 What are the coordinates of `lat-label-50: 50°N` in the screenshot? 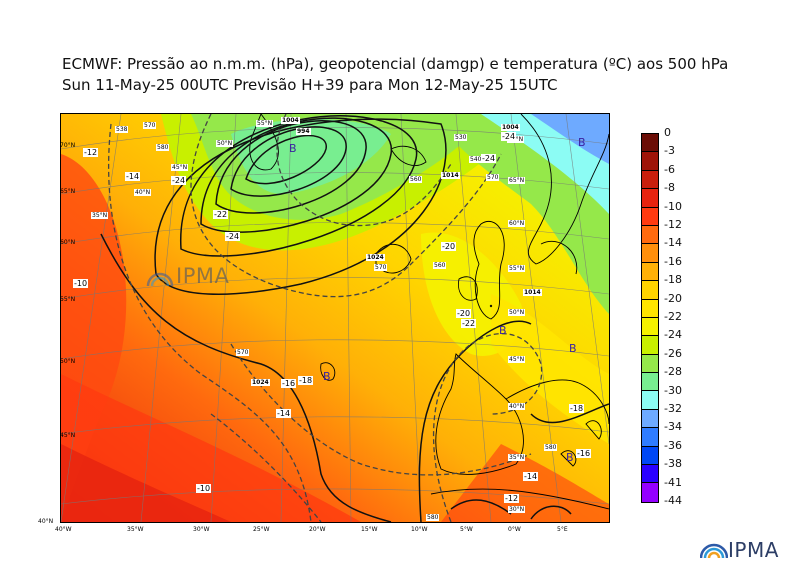 It's located at (68, 361).